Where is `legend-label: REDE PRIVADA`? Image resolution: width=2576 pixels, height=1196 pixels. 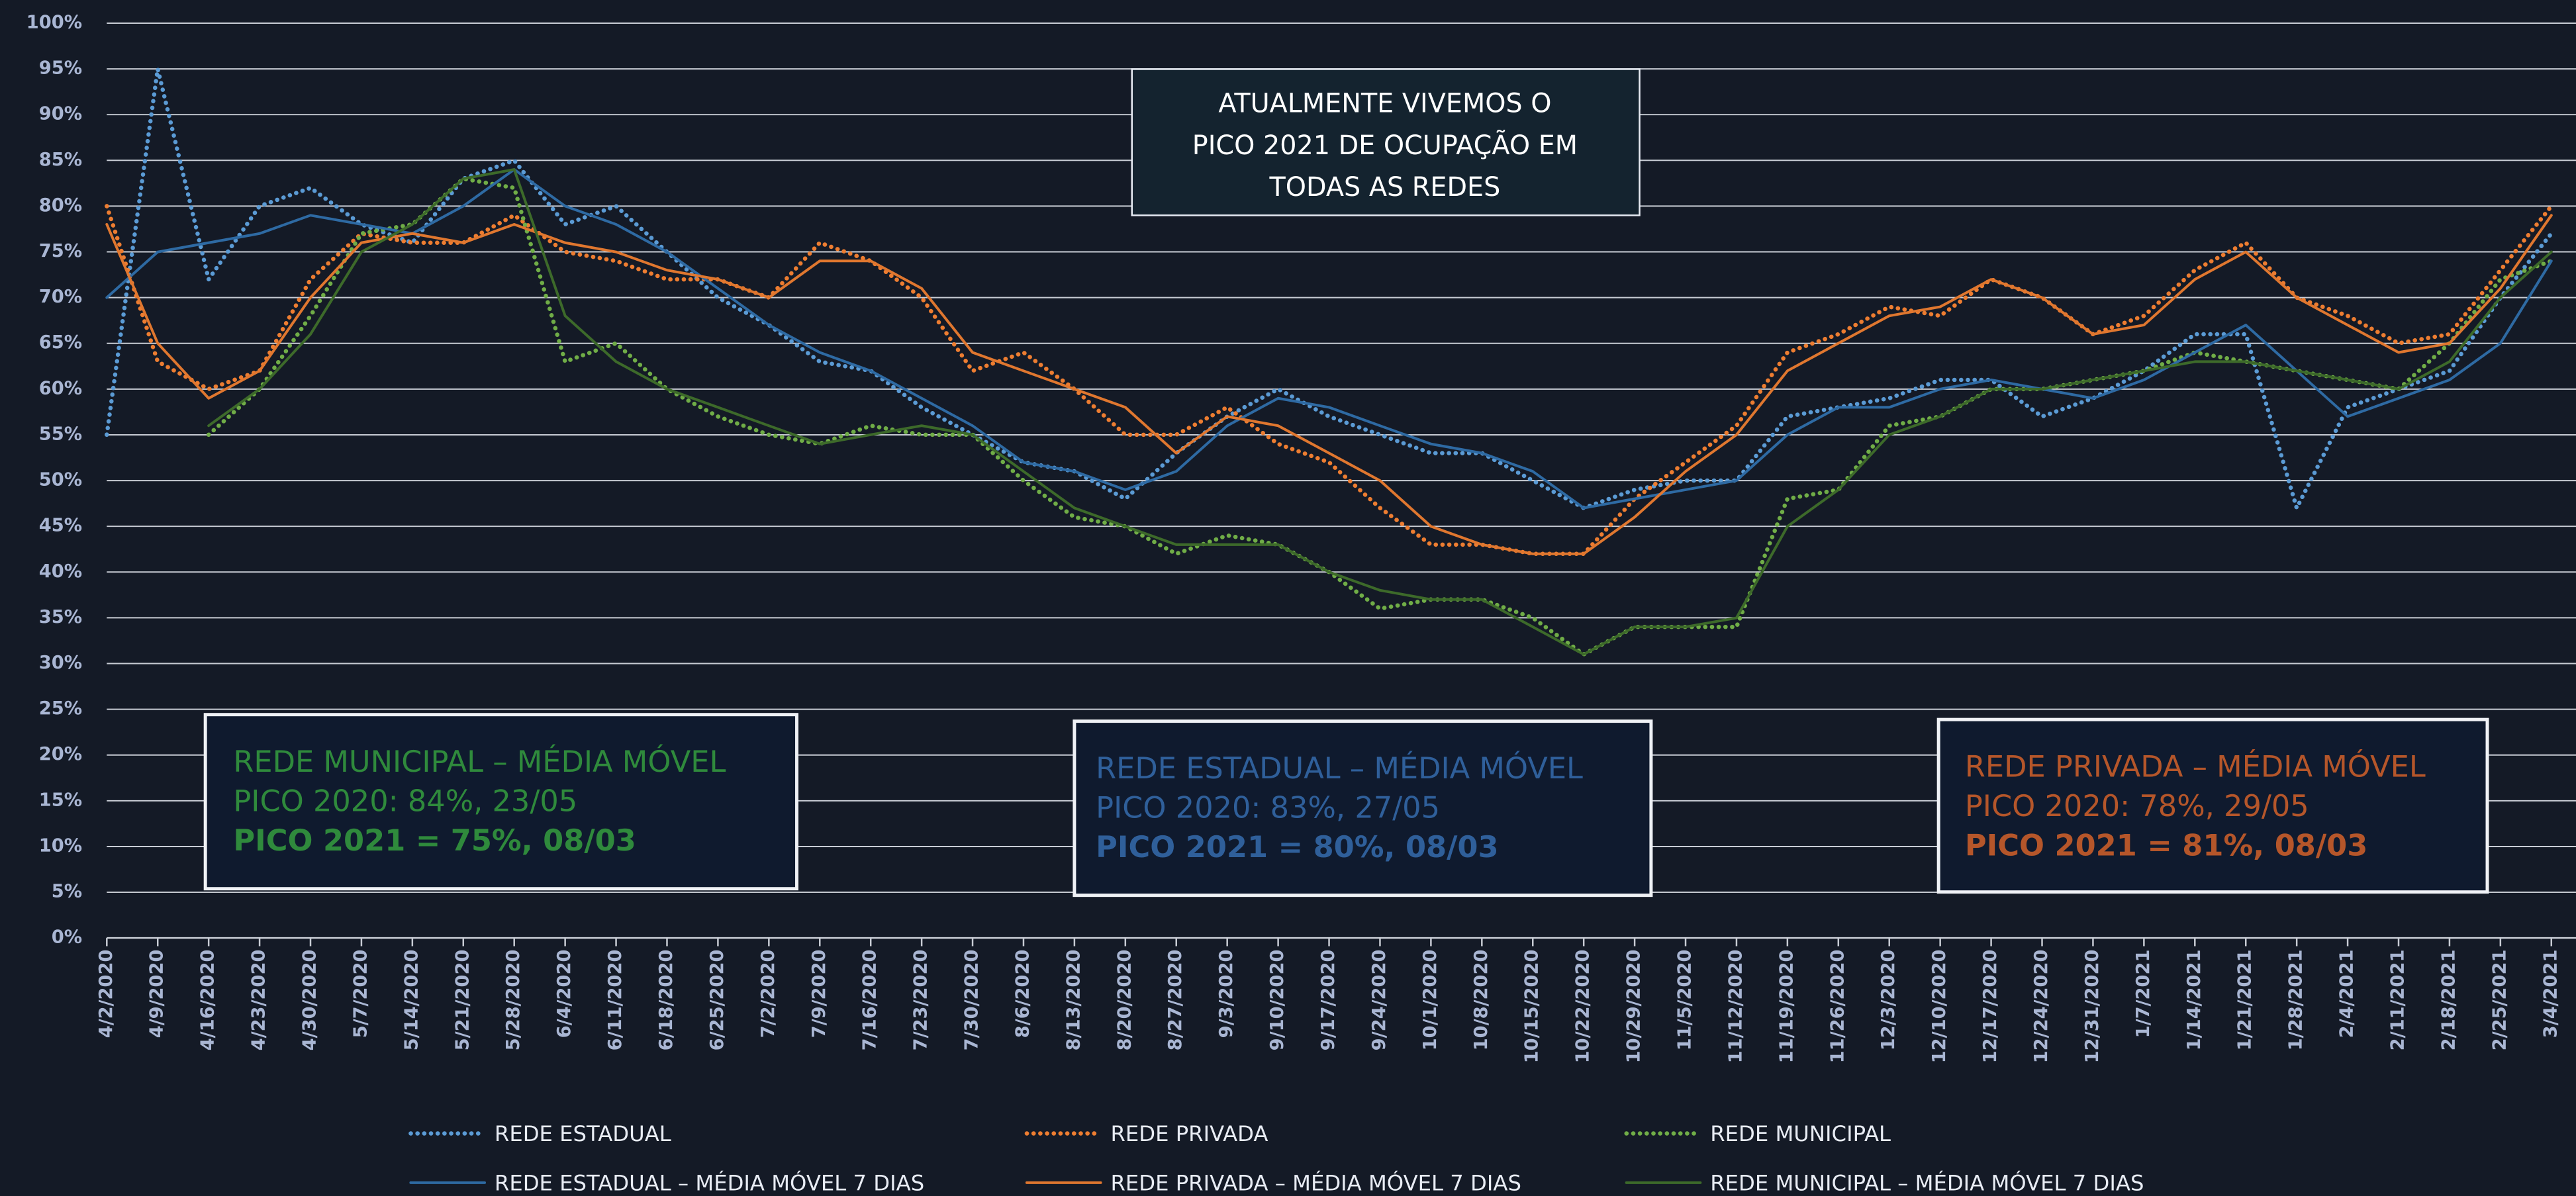 legend-label: REDE PRIVADA is located at coordinates (1189, 1133).